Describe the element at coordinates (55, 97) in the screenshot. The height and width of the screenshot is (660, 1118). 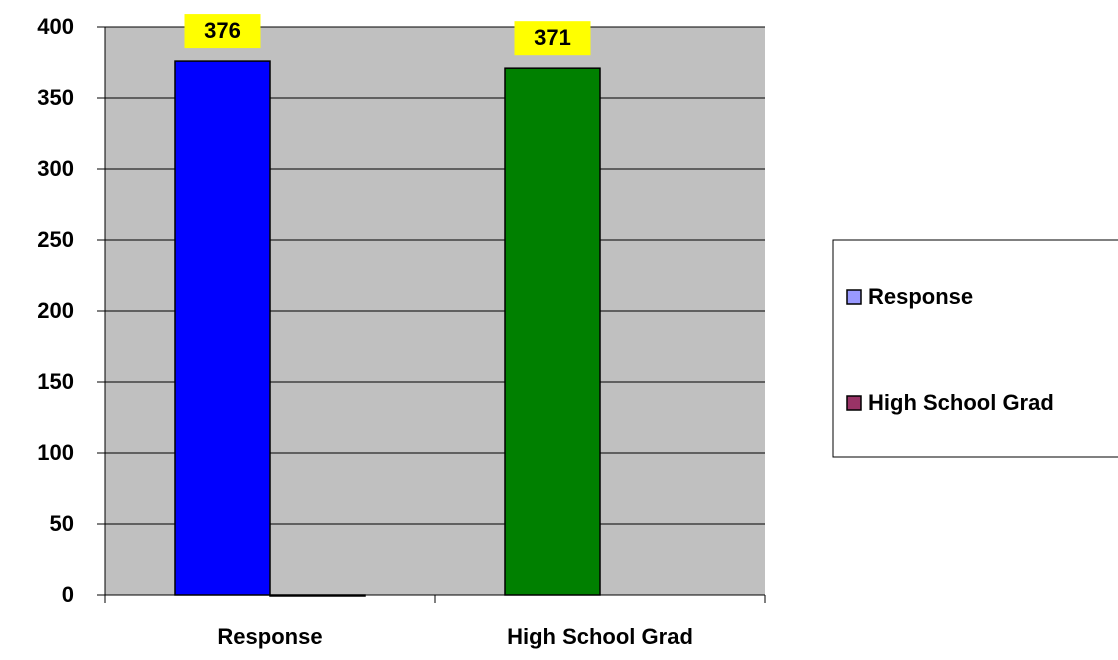
I see `y-tick-label: 350` at that location.